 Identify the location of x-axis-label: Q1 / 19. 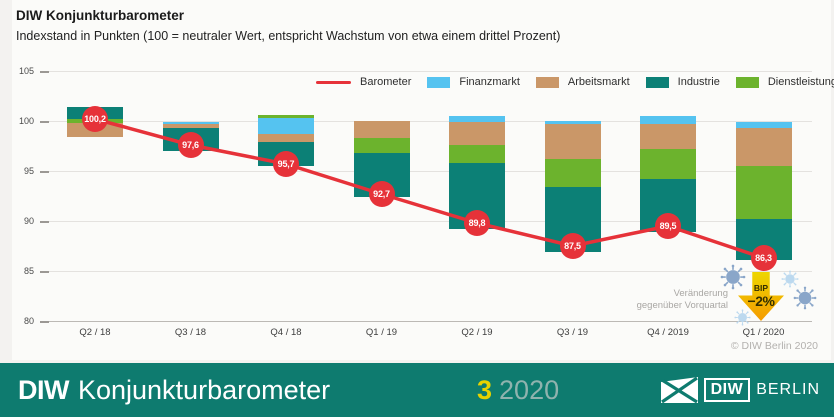
(381, 332).